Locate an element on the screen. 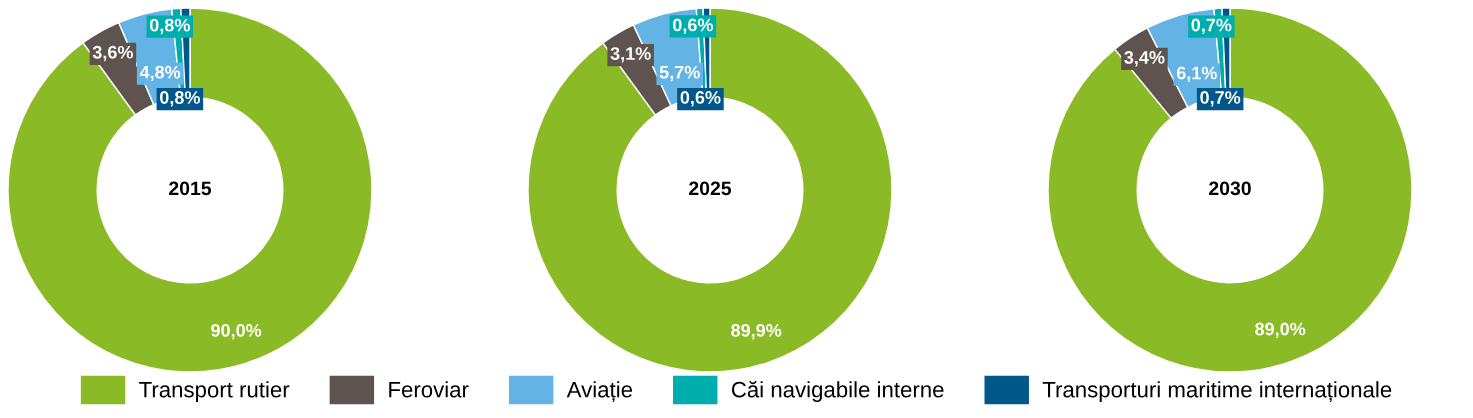  legend-label: Căi navigabile interne is located at coordinates (837, 391).